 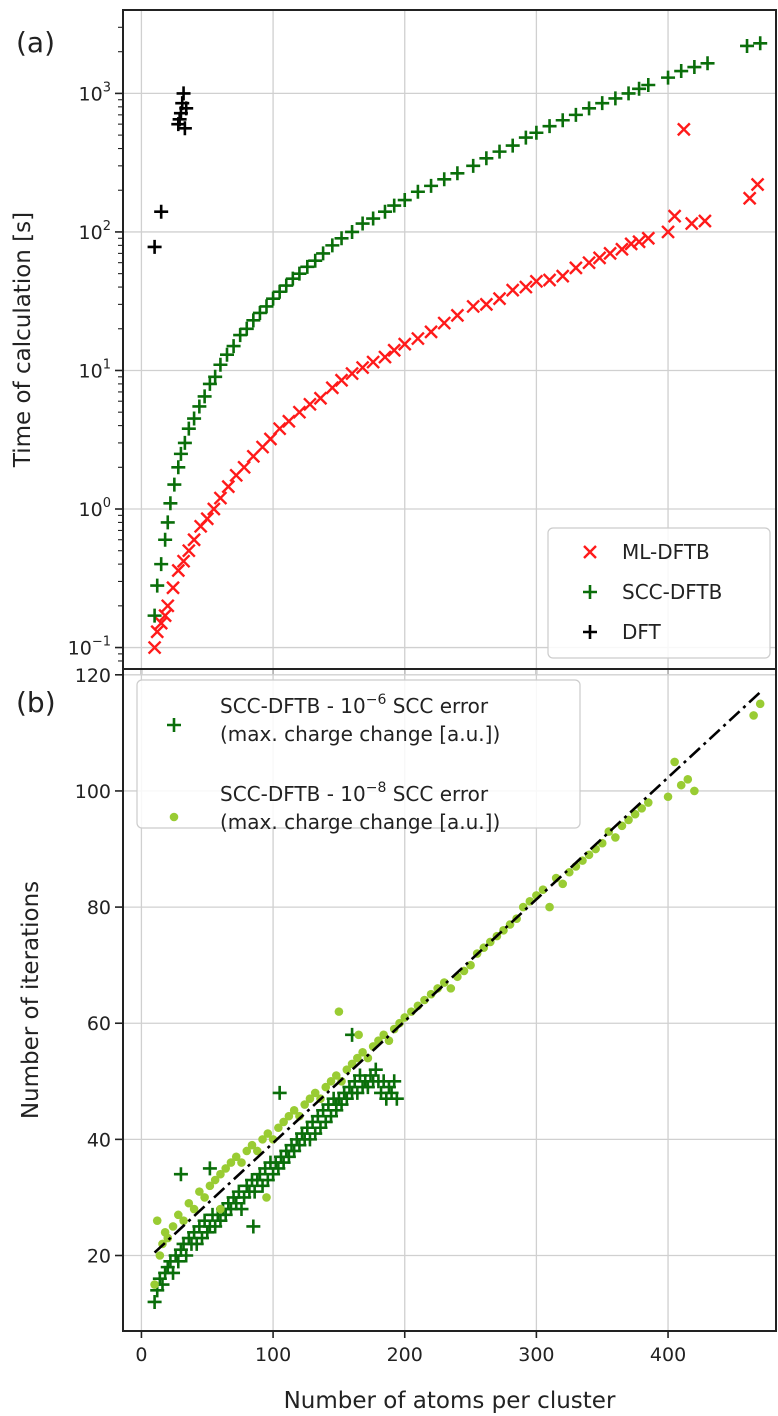 I want to click on x-tick-label: 300, so click(x=536, y=1355).